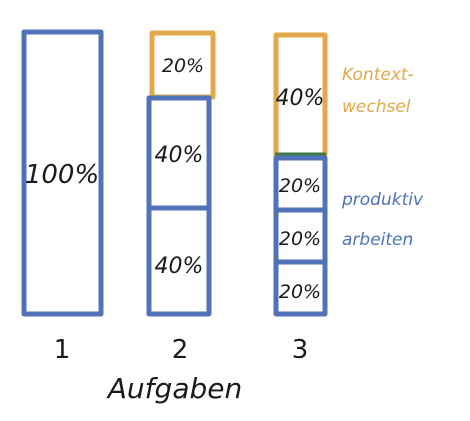 This screenshot has height=421, width=470. What do you see at coordinates (382, 220) in the screenshot?
I see `legend-productive: produktiv arbeiten` at bounding box center [382, 220].